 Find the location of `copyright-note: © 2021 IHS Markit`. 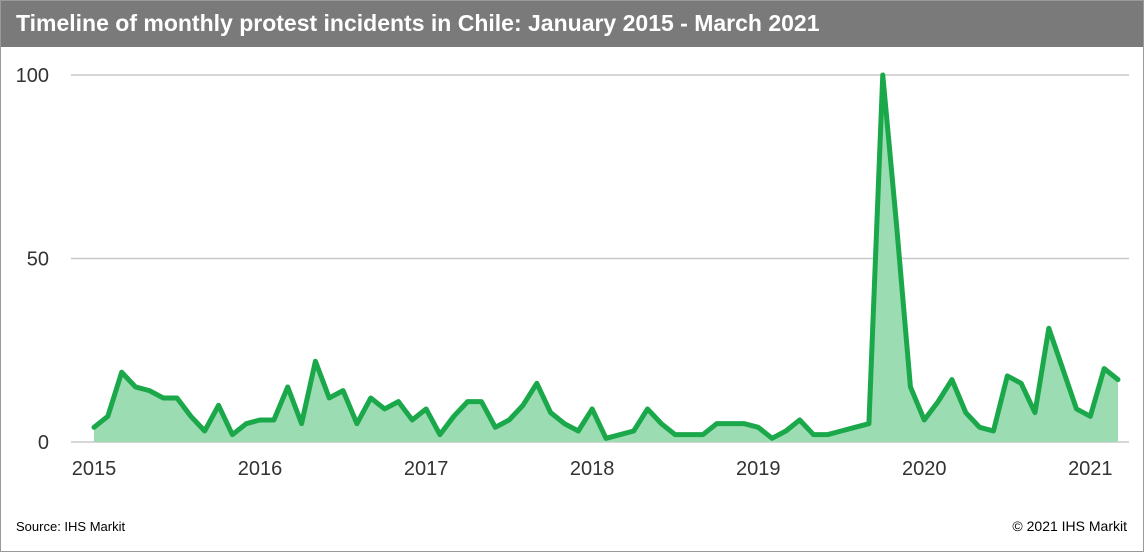

copyright-note: © 2021 IHS Markit is located at coordinates (1069, 526).